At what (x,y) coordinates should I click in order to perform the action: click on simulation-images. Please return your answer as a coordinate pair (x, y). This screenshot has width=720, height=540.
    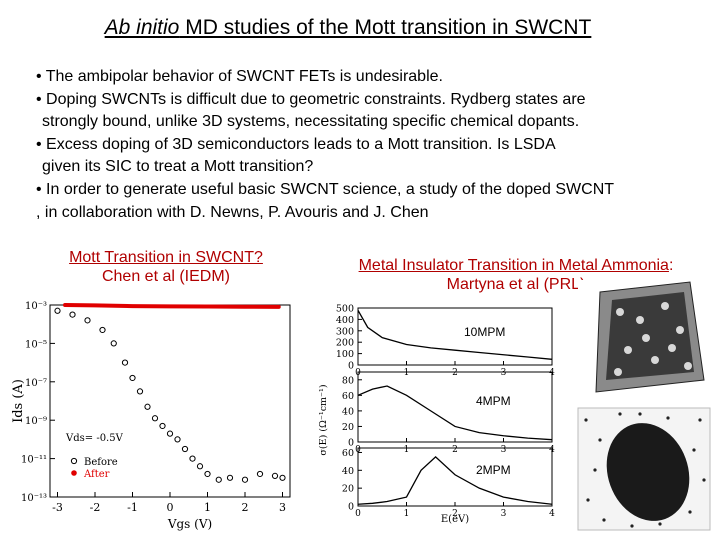
    Looking at the image, I should click on (644, 405).